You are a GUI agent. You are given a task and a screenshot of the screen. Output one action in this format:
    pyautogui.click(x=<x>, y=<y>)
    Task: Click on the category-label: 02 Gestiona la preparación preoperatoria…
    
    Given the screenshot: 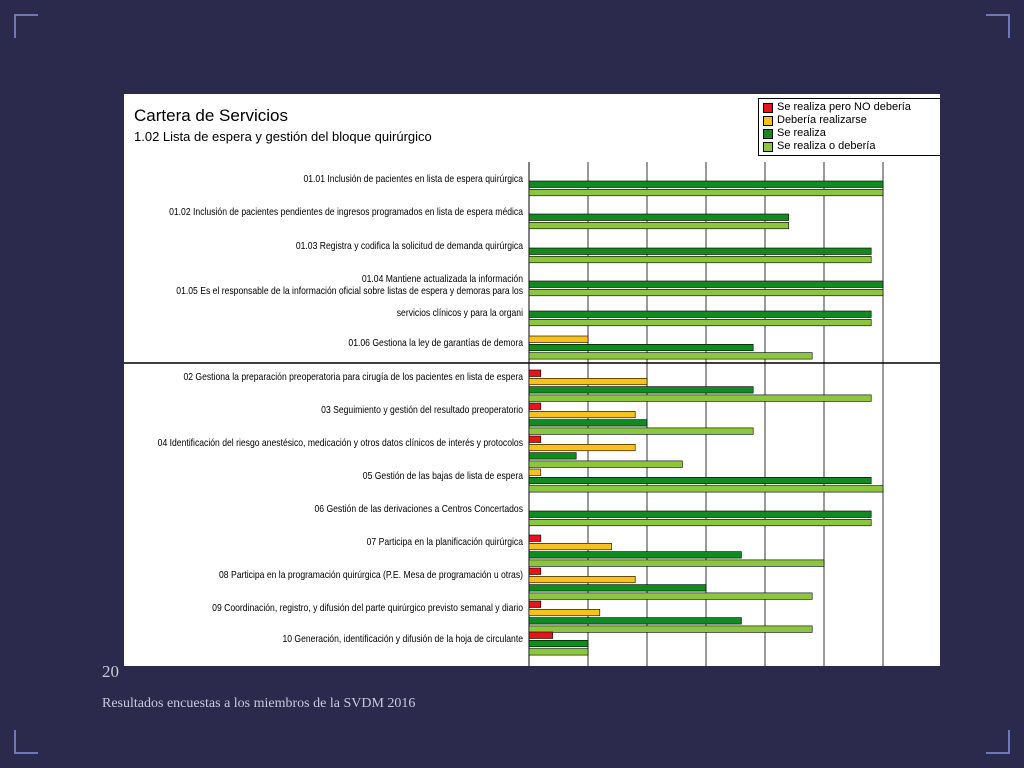 What is the action you would take?
    pyautogui.click(x=353, y=377)
    